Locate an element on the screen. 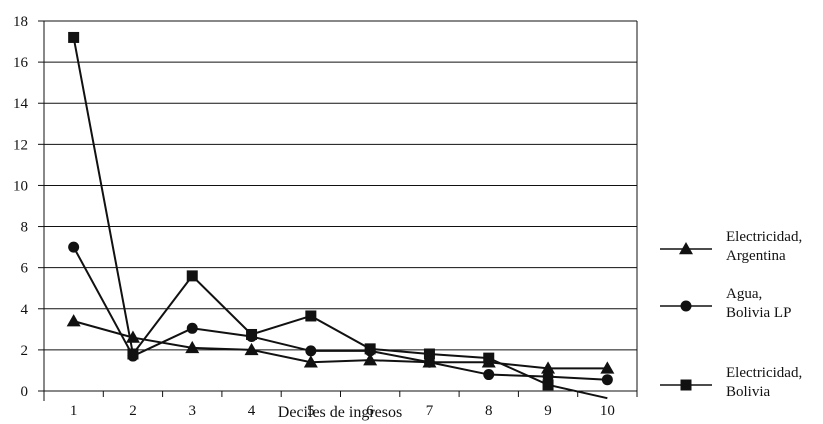 Image resolution: width=823 pixels, height=424 pixels. x-tick-label: 2 is located at coordinates (133, 411).